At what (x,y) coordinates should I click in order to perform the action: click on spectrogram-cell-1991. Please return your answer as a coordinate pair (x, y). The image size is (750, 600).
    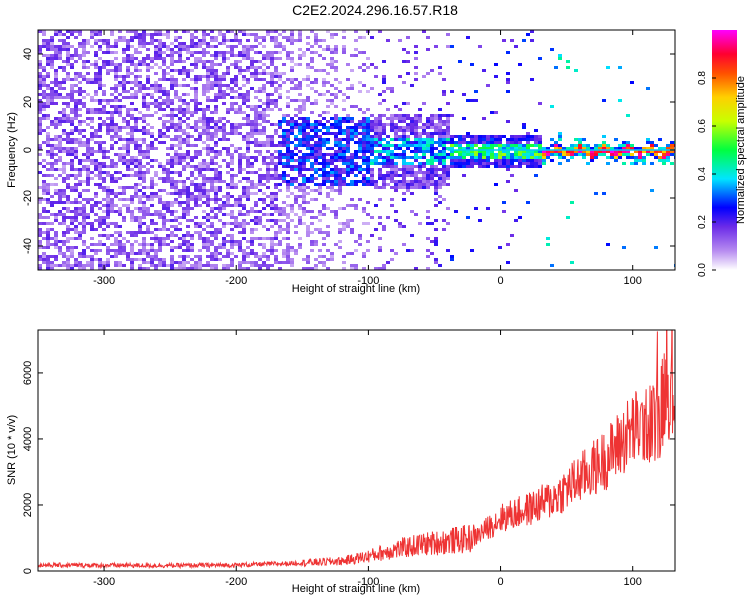
    Looking at the image, I should click on (216, 178).